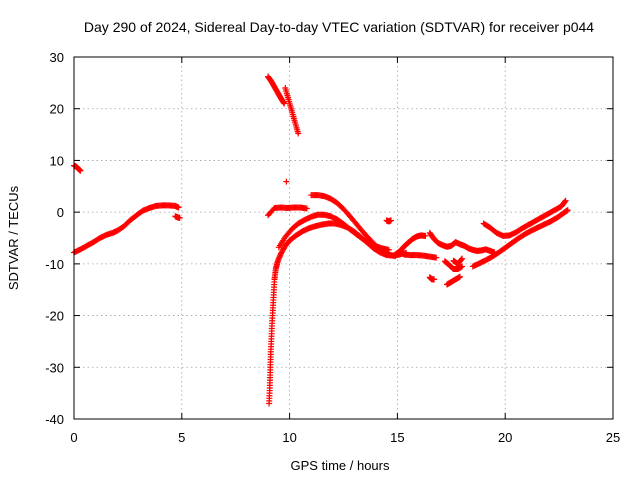  What do you see at coordinates (57, 160) in the screenshot?
I see `y-tick-label: 10` at bounding box center [57, 160].